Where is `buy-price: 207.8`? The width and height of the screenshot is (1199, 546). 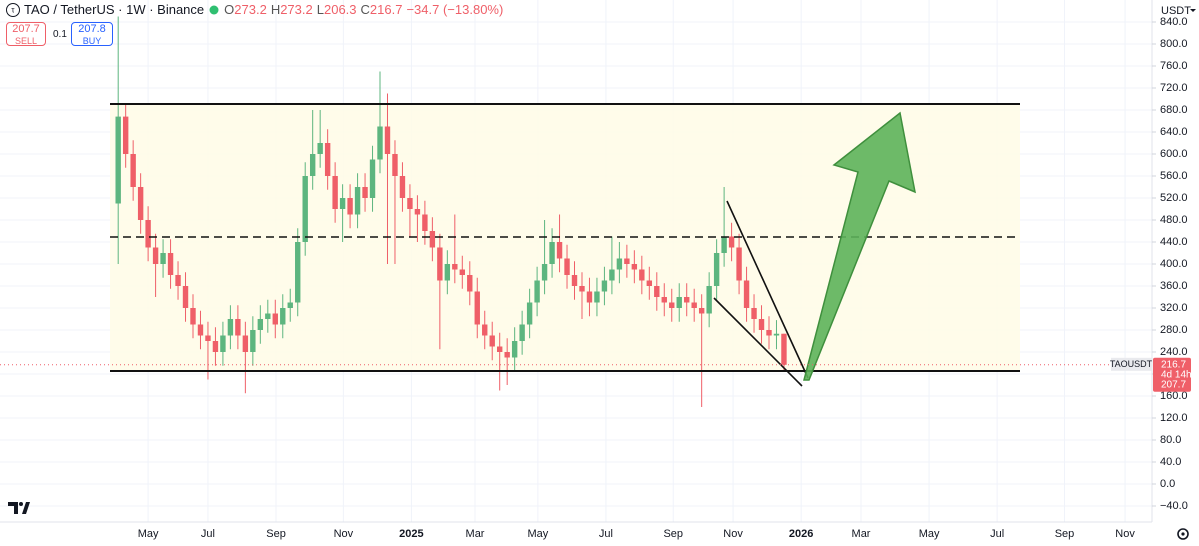 buy-price: 207.8 is located at coordinates (92, 29).